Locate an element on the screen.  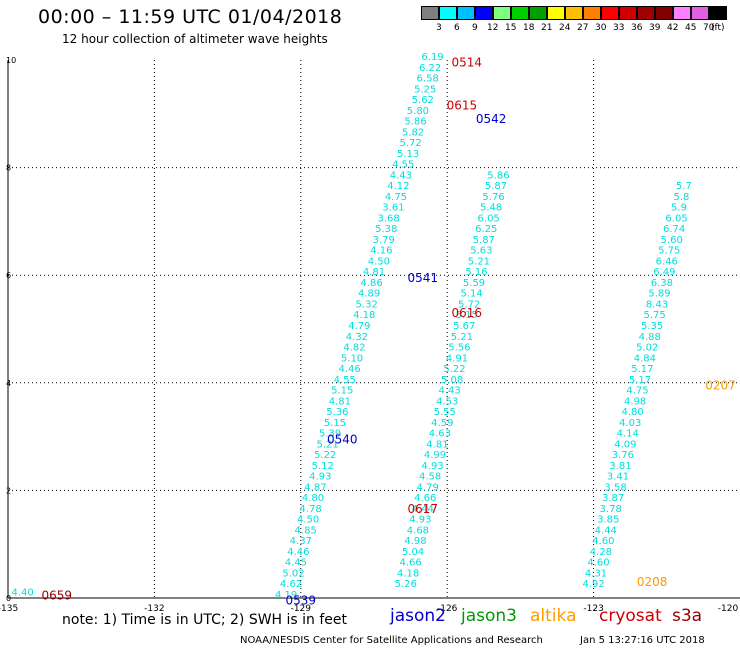
wave-height-point: 4.62 is located at coordinates (291, 584).